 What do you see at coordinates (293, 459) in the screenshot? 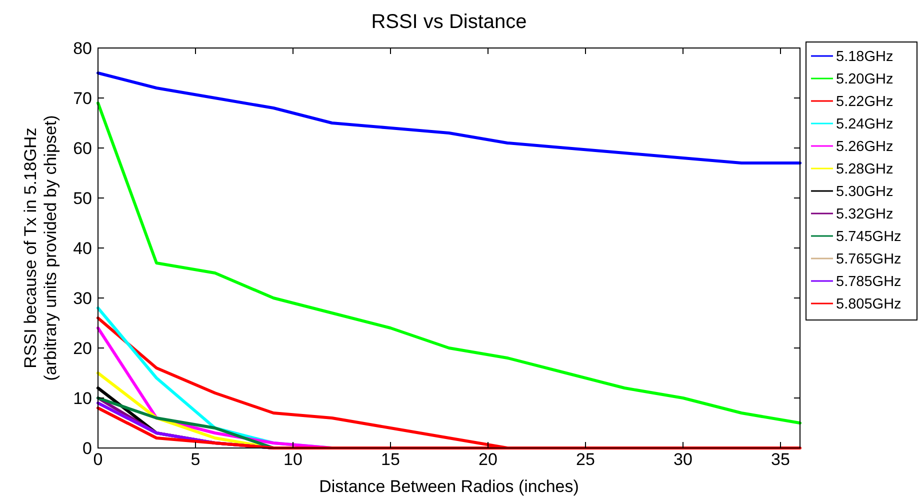
I see `x-tick-label: 10` at bounding box center [293, 459].